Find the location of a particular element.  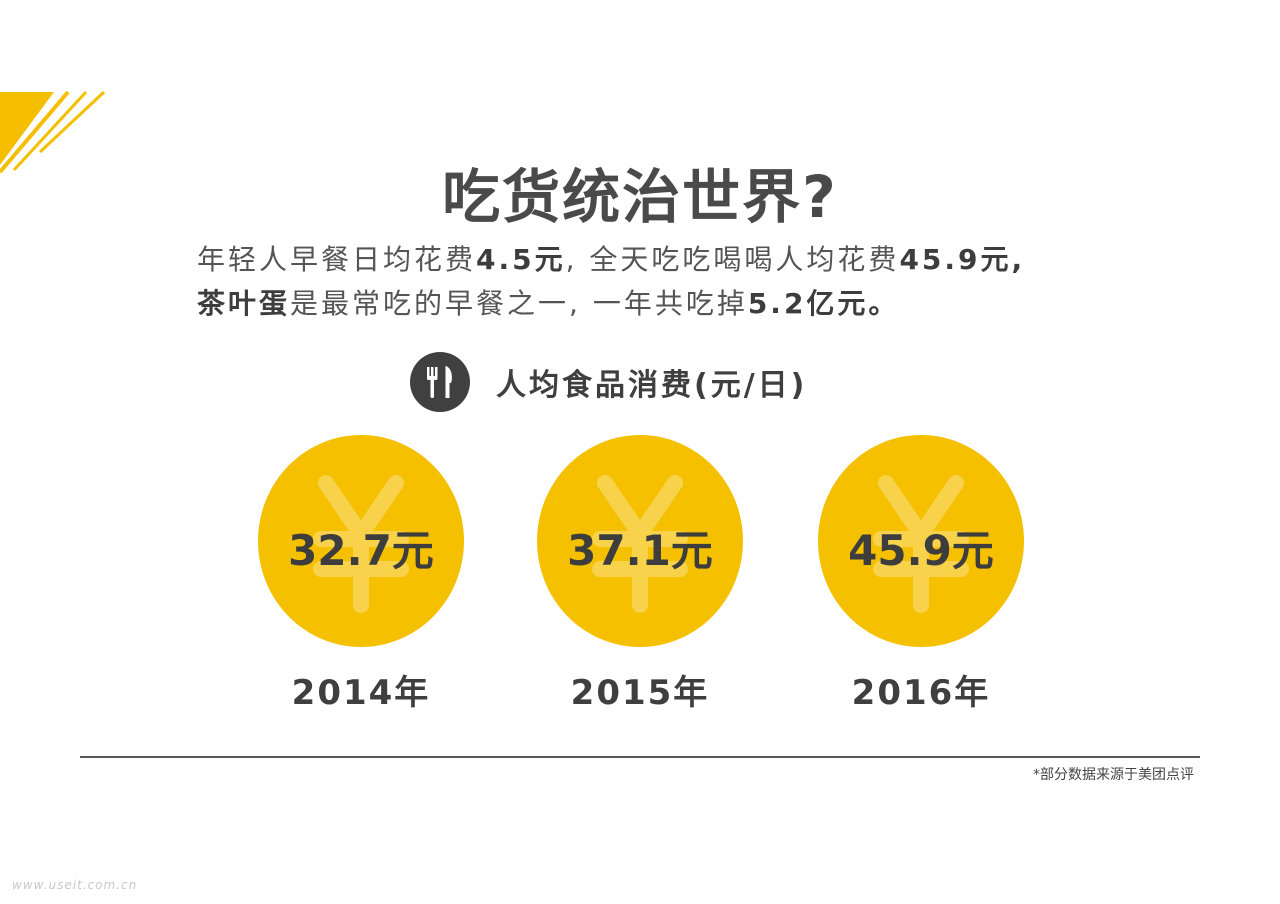

subtitle-segment: 5.2亿元。 is located at coordinates (823, 303).